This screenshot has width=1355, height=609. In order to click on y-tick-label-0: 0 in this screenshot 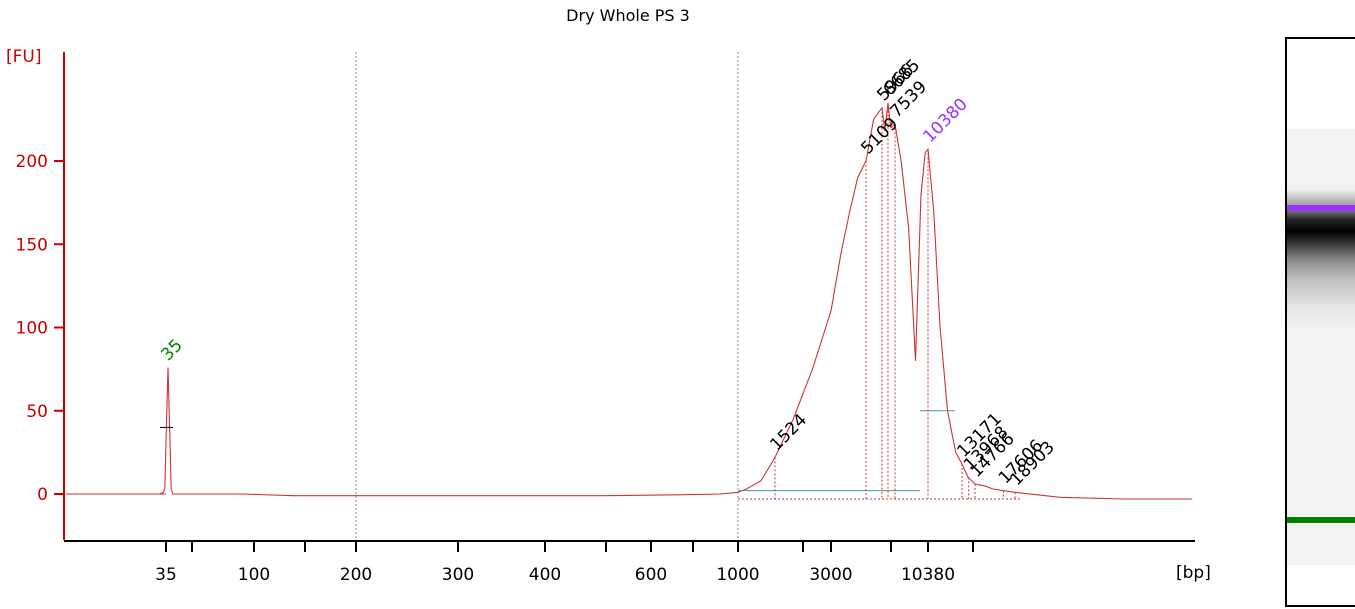, I will do `click(42, 495)`.